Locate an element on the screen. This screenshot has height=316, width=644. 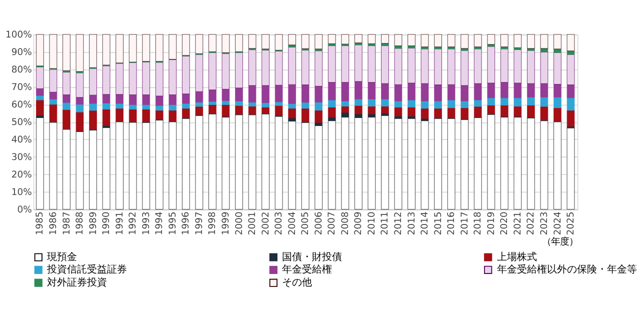
x-tick-label: 2023 is located at coordinates (544, 224).